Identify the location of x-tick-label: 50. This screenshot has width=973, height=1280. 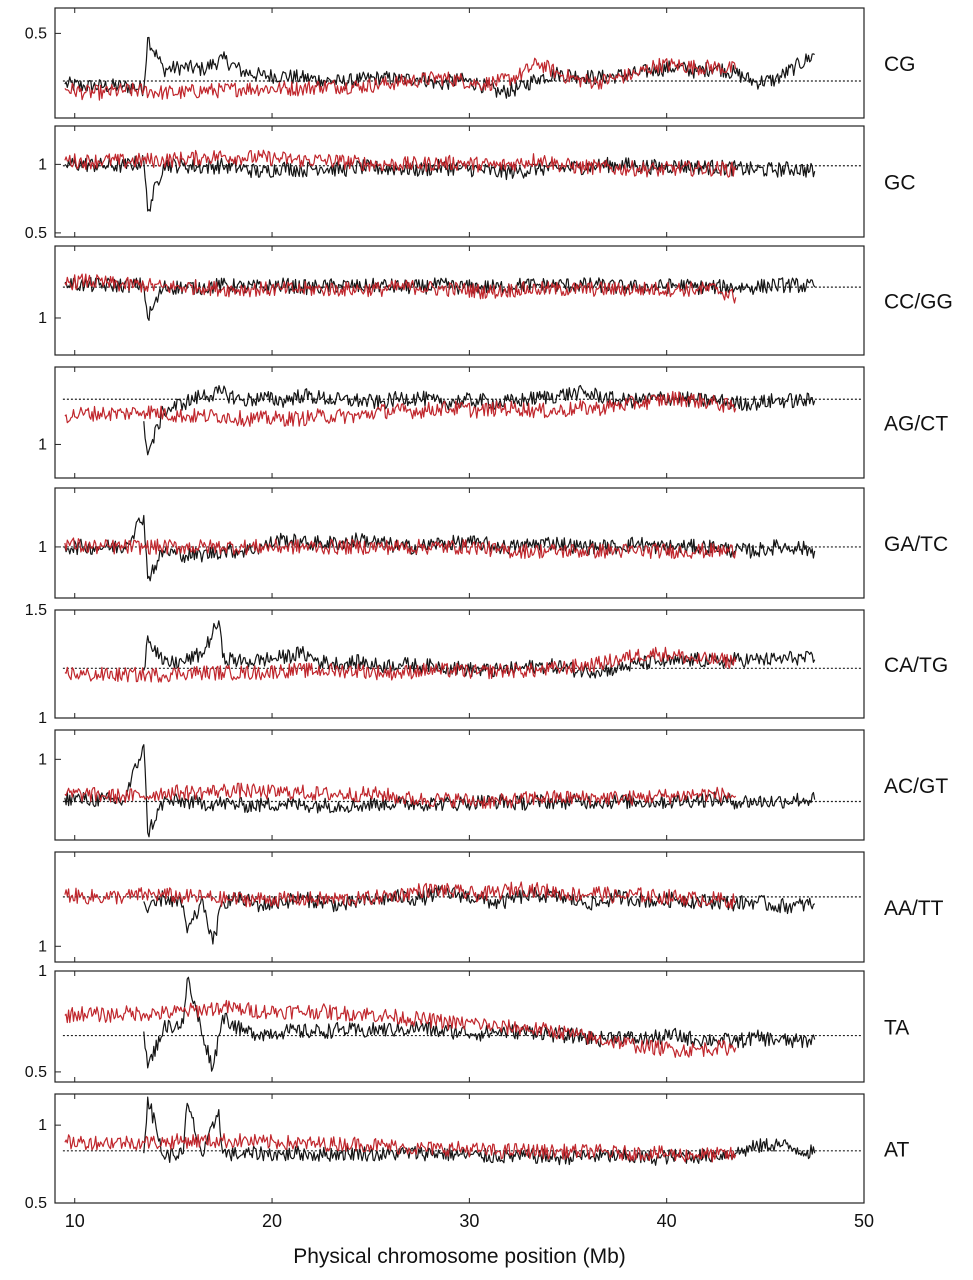
(864, 1221).